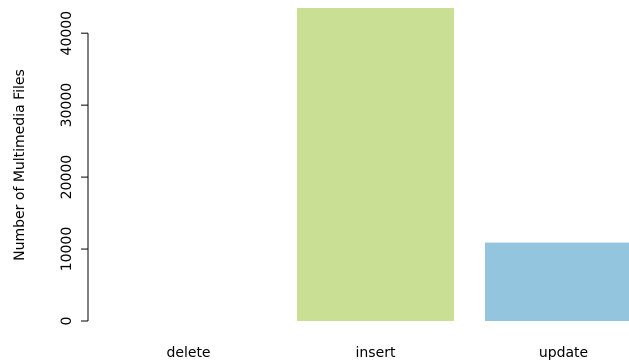 The width and height of the screenshot is (629, 360). I want to click on x-category-label: update, so click(563, 352).